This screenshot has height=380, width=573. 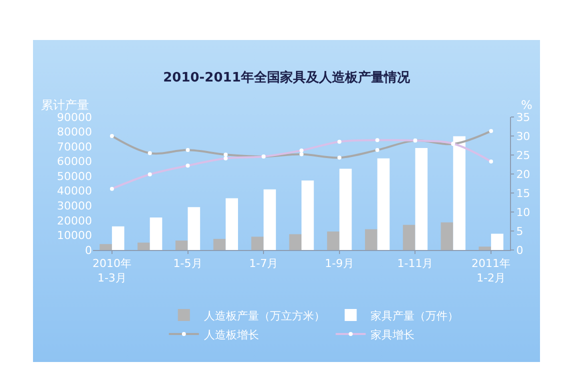 I want to click on chart-title: 2010-2011年全国家具及人造板产量情况, so click(x=287, y=77).